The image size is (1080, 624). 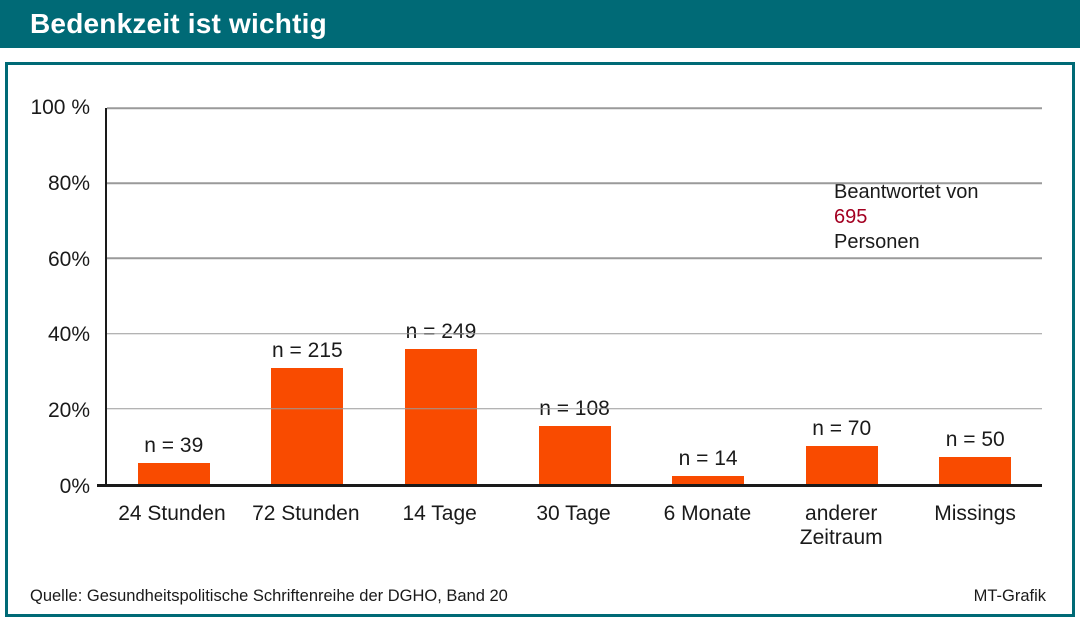 What do you see at coordinates (68, 335) in the screenshot?
I see `y-tick-label: 40%` at bounding box center [68, 335].